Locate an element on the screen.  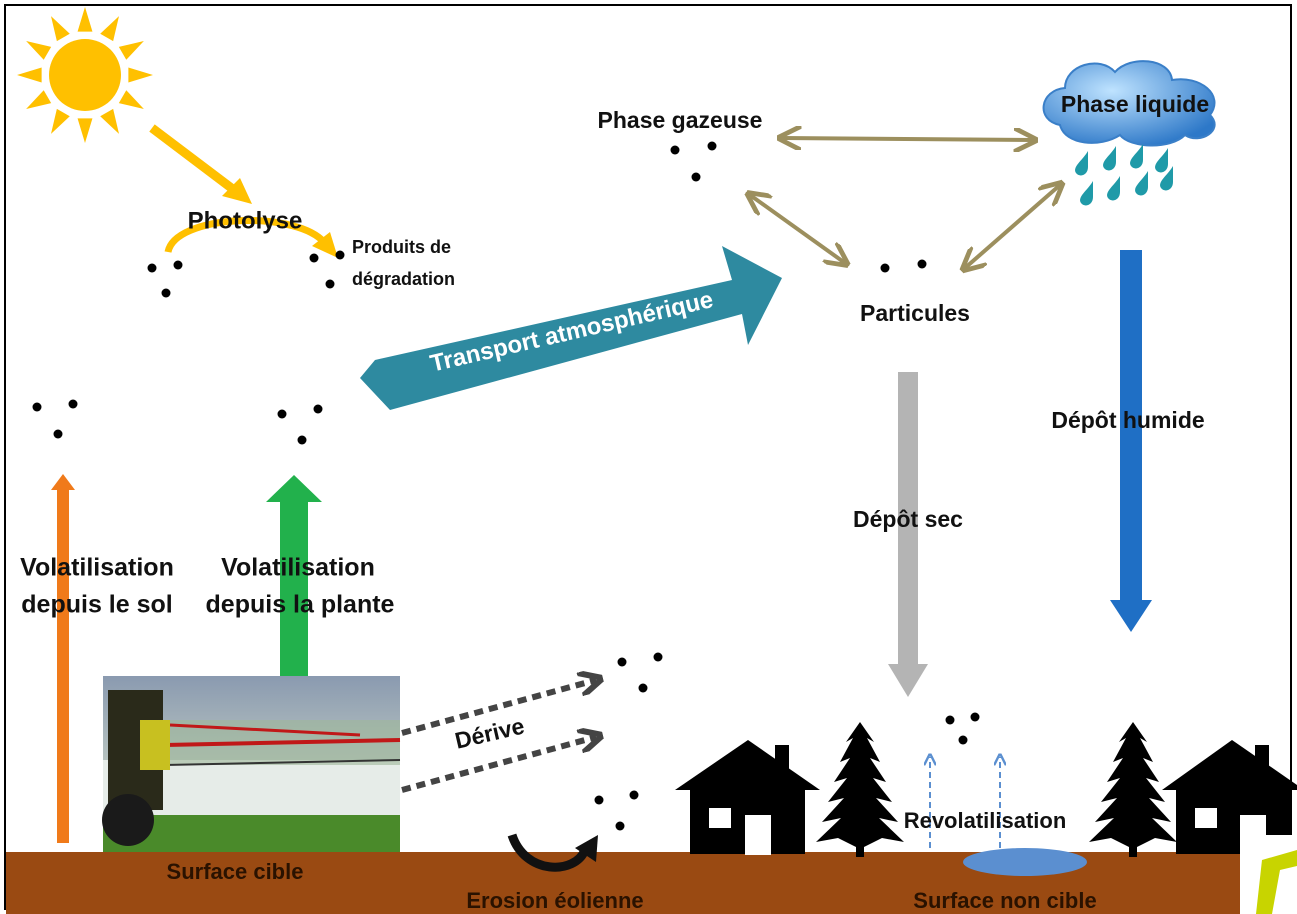
tree is located at coordinates (996, 789).